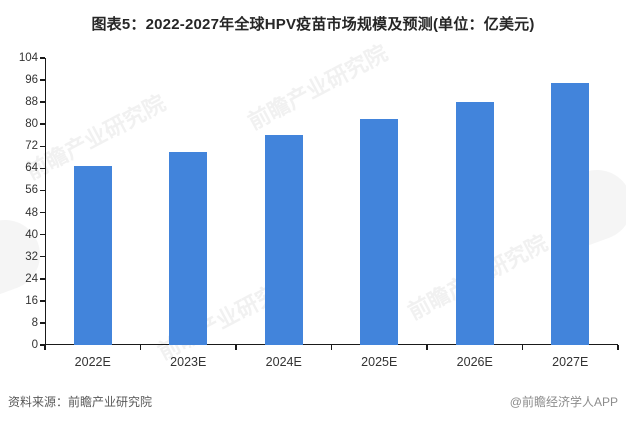 This screenshot has height=424, width=626. I want to click on source-note: 资料来源：前瞻产业研究院, so click(80, 402).